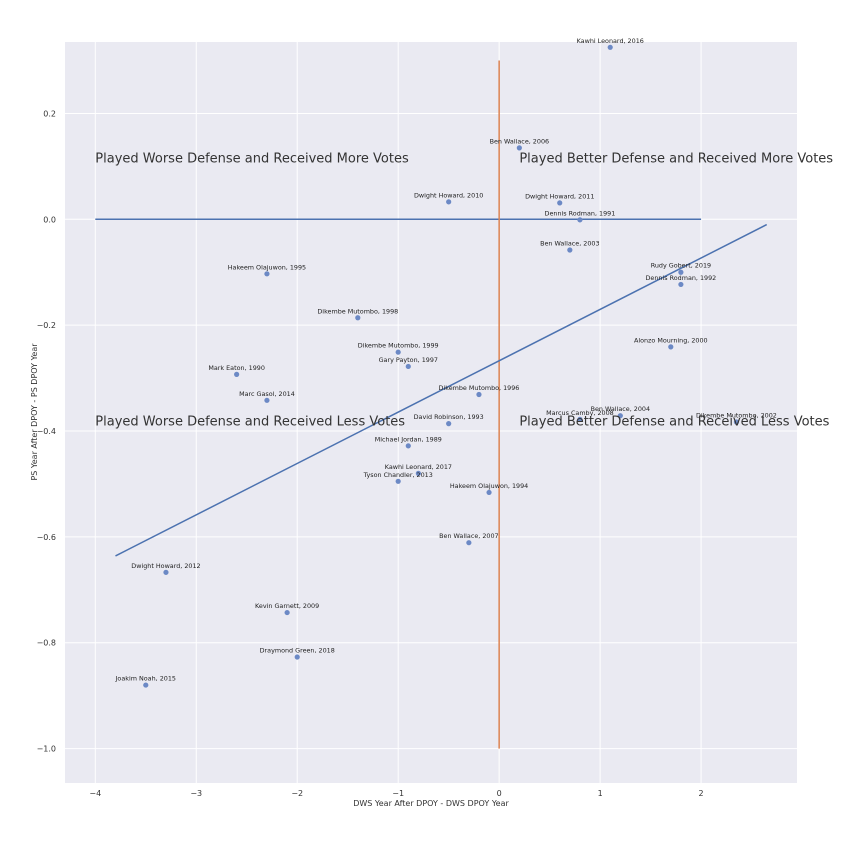  Describe the element at coordinates (398, 475) in the screenshot. I see `point-label: Tyson Chandler, 2013` at that location.